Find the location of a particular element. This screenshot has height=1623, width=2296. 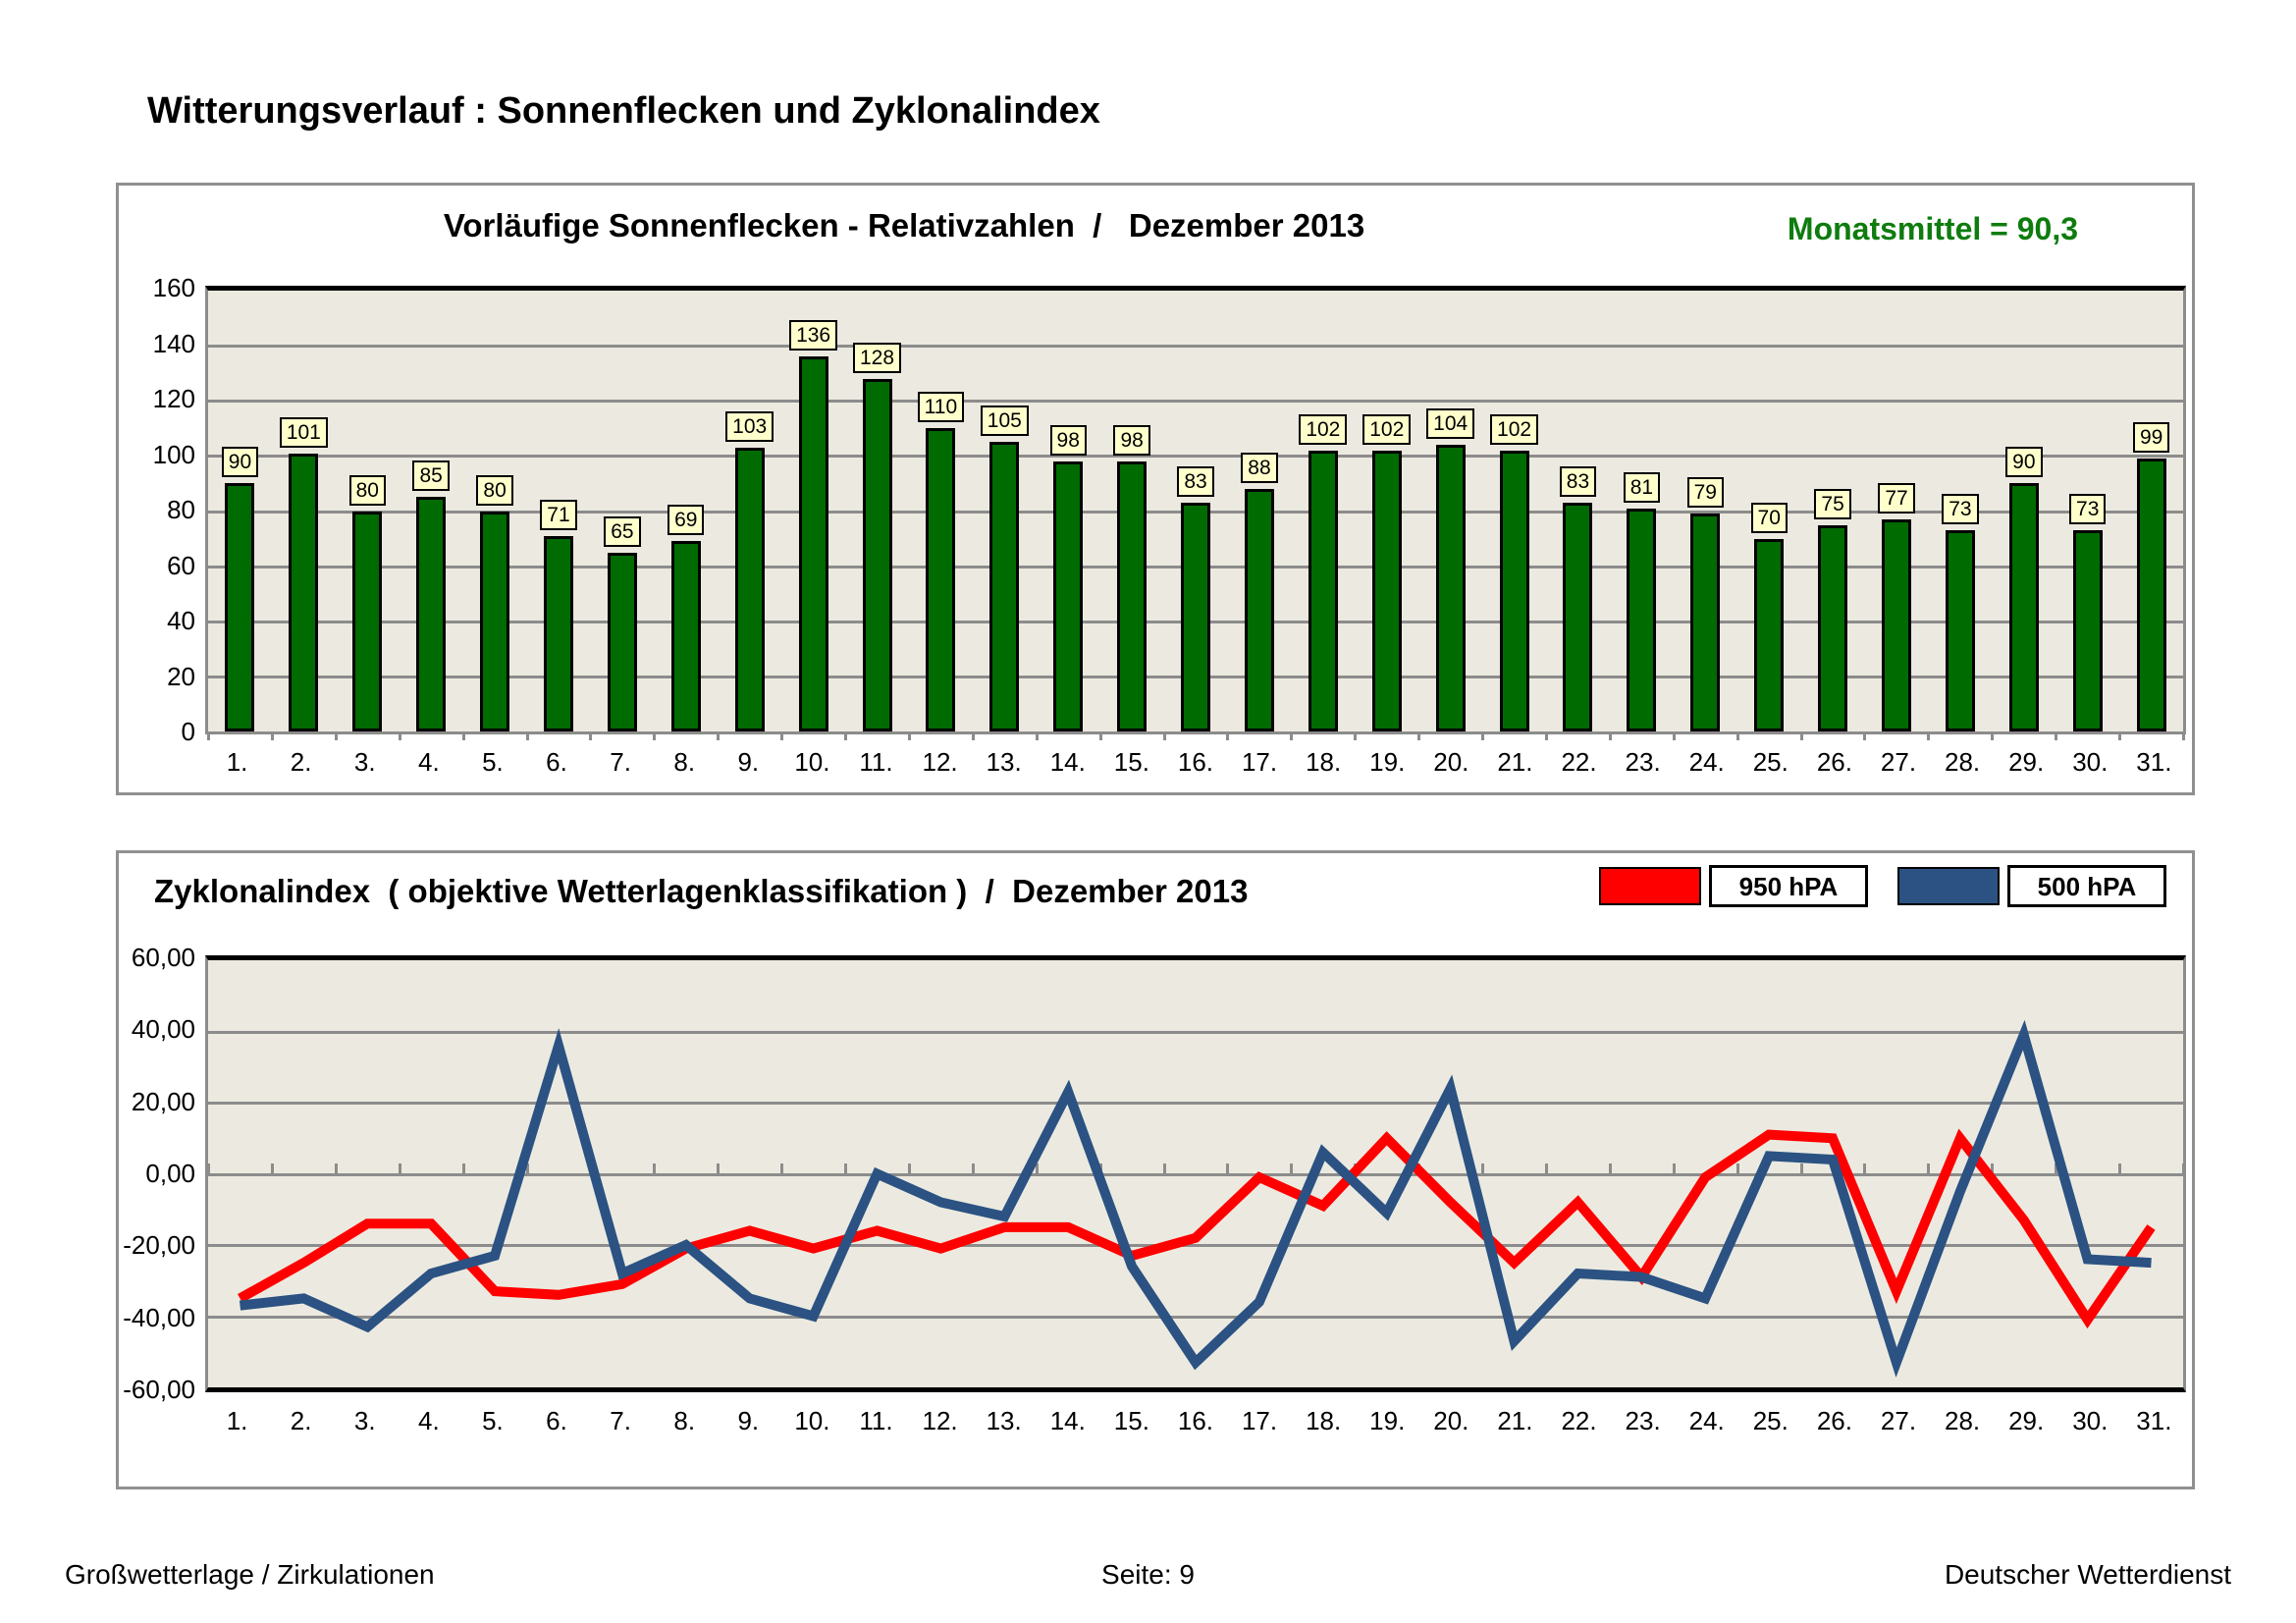

x-axis-tick-label: 15. is located at coordinates (1131, 762).